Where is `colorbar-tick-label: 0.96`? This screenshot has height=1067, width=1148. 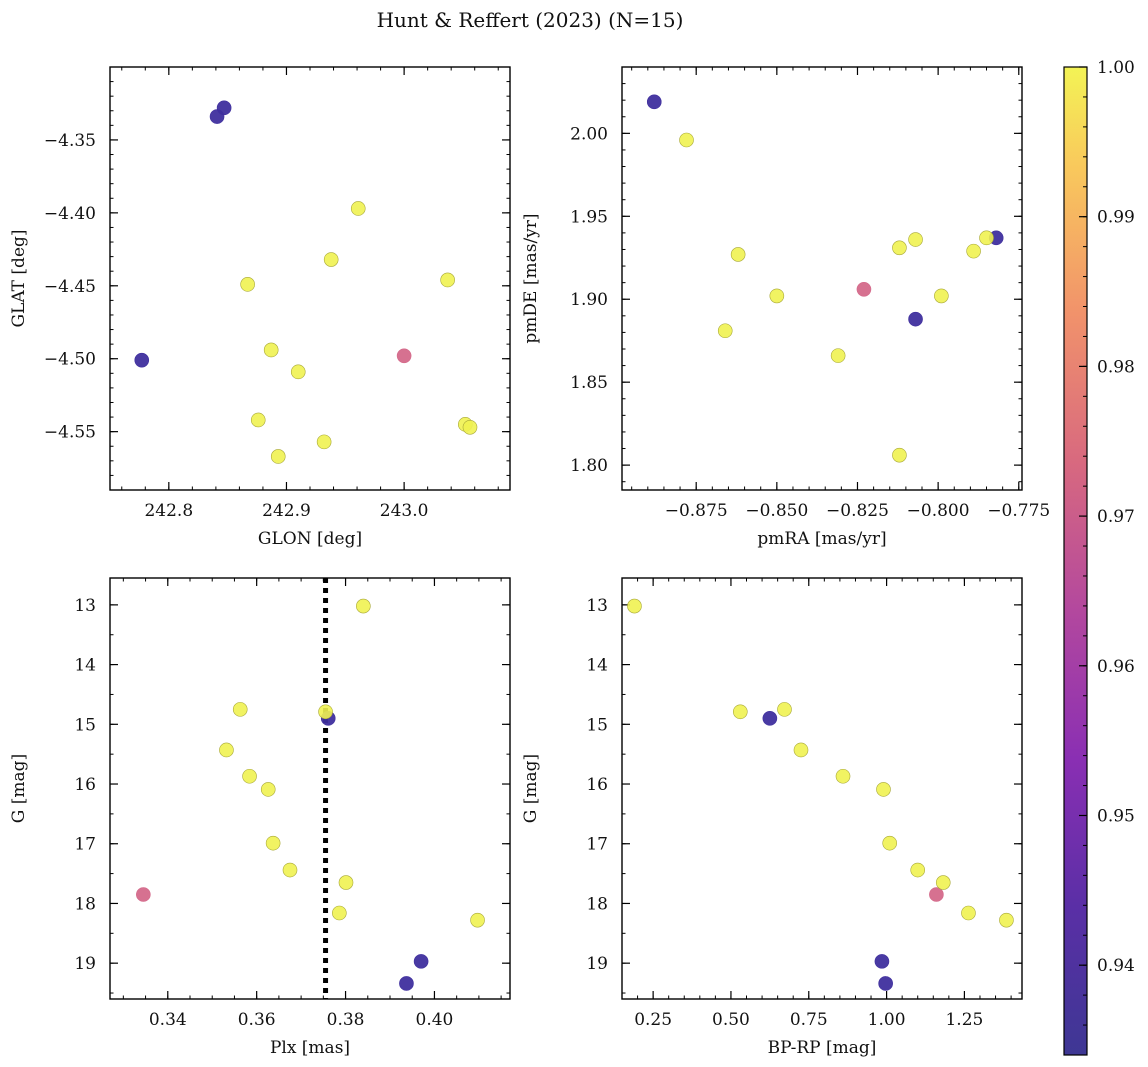
colorbar-tick-label: 0.96 is located at coordinates (1116, 667).